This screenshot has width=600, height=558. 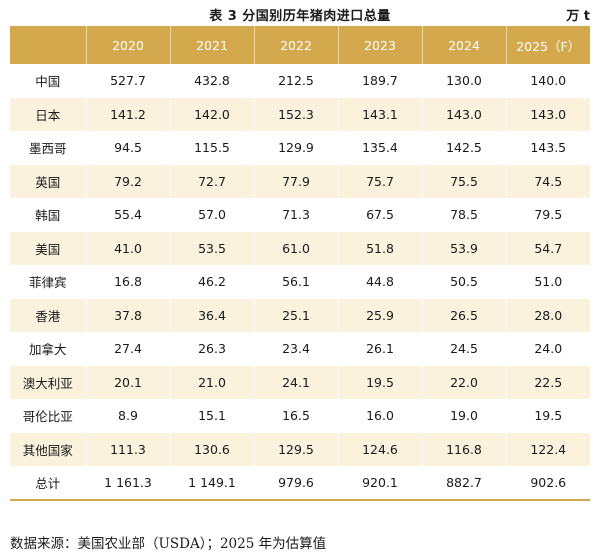 What do you see at coordinates (211, 148) in the screenshot?
I see `value-cell: 115.5` at bounding box center [211, 148].